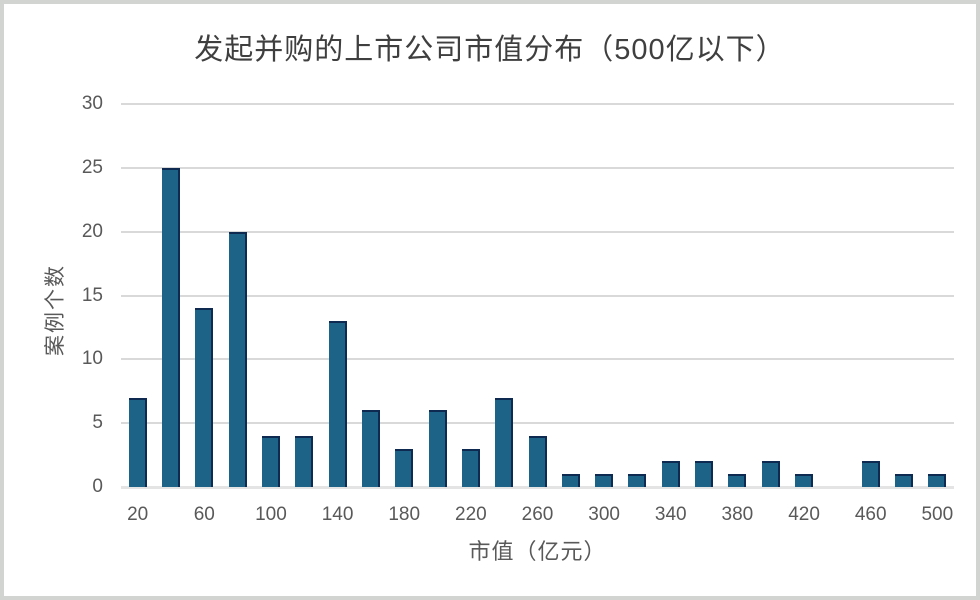  What do you see at coordinates (537, 514) in the screenshot?
I see `x-tick-label: 260` at bounding box center [537, 514].